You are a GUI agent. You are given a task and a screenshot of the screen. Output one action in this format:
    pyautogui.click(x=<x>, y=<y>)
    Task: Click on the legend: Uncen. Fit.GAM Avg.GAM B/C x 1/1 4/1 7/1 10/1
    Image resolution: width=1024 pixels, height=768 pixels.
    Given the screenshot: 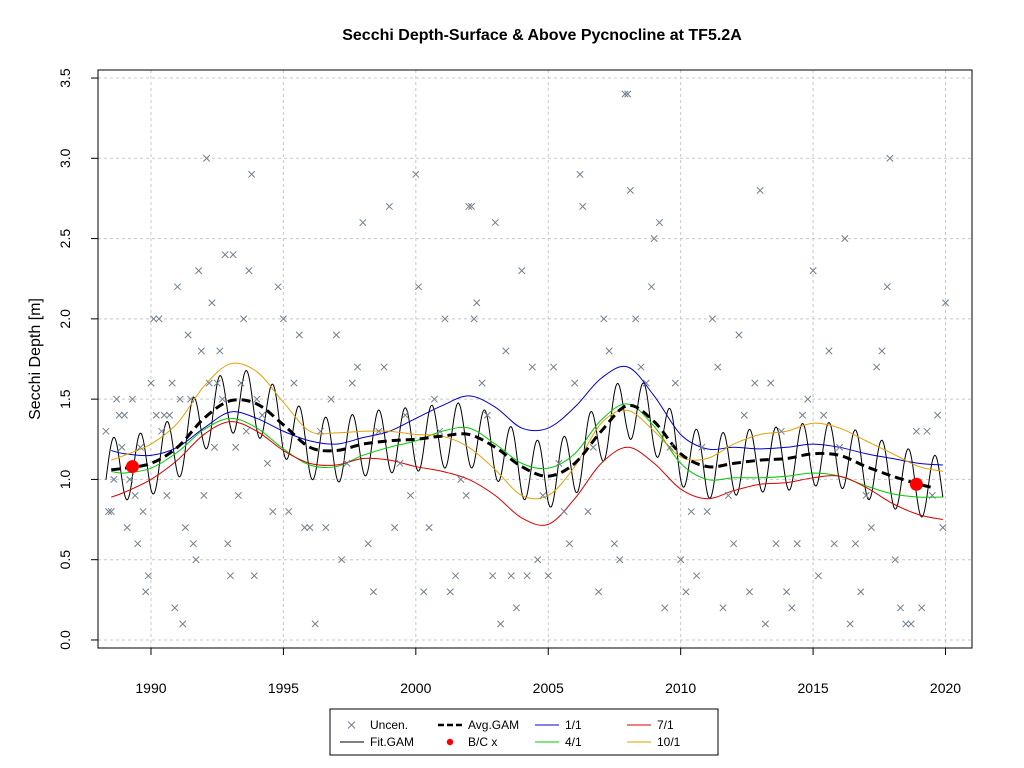 What is the action you would take?
    pyautogui.click(x=524, y=732)
    